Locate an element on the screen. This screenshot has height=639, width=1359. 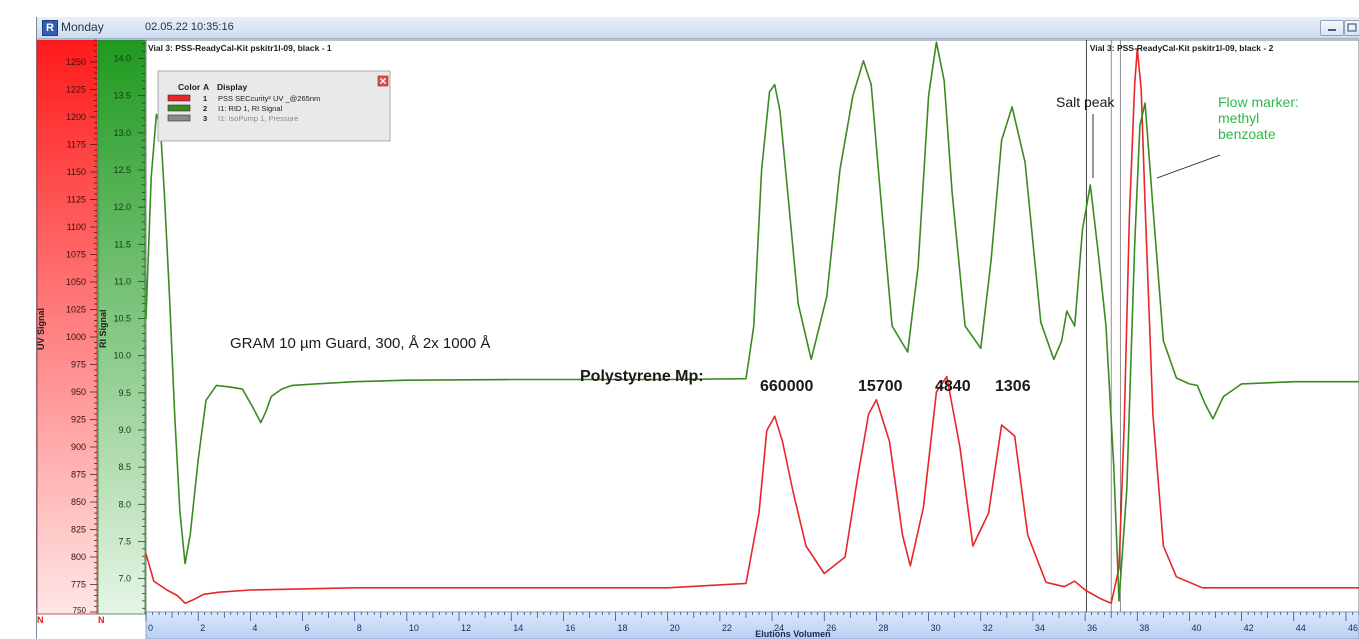
flow-marker-label: methyl is located at coordinates (1238, 118).